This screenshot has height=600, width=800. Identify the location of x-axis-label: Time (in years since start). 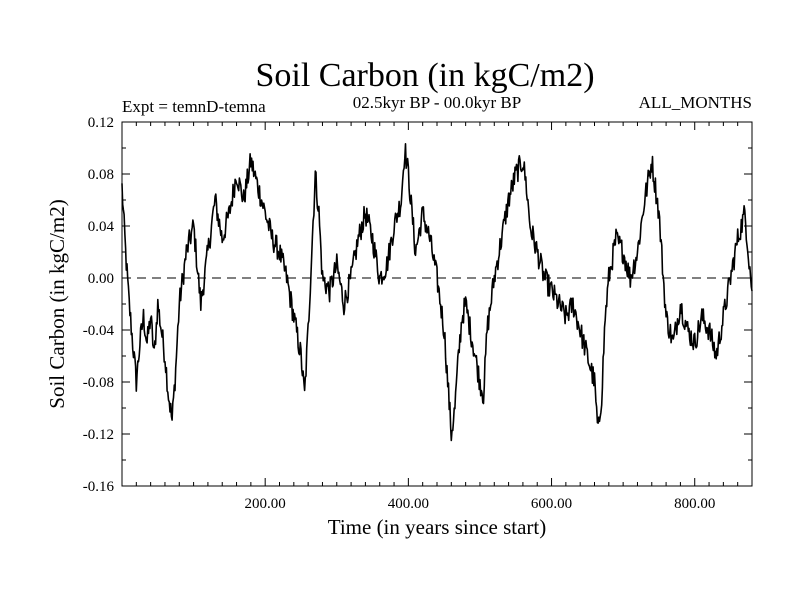
(437, 527).